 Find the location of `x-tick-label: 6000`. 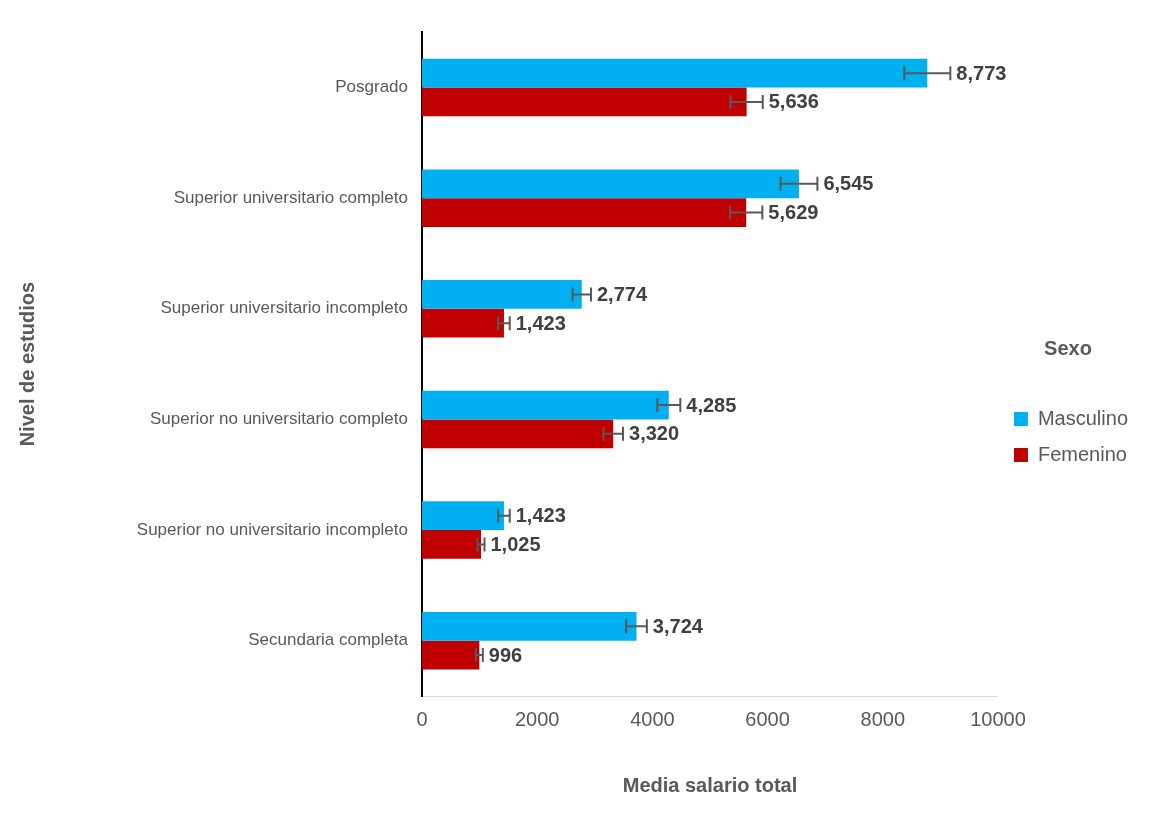

x-tick-label: 6000 is located at coordinates (767, 718).